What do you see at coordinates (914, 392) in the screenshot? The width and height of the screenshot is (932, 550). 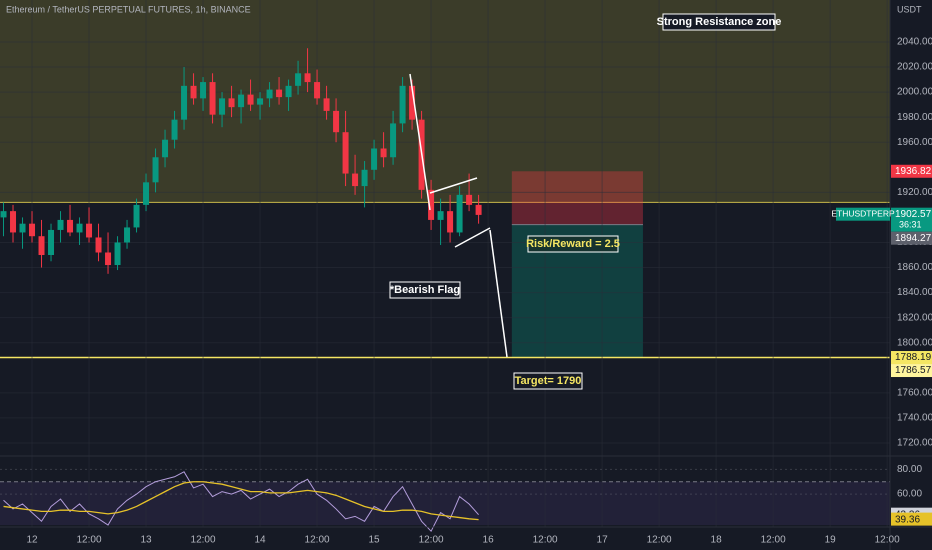 I see `y-tick-label: 1760.00` at bounding box center [914, 392].